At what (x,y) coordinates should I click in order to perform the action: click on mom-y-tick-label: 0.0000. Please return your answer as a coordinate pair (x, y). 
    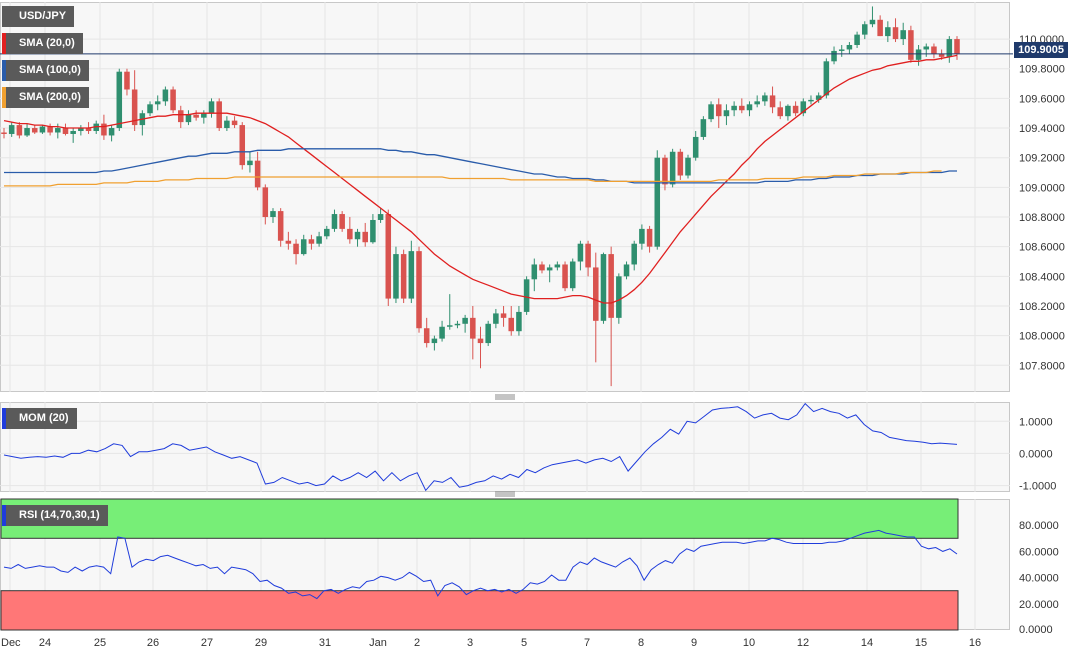
    Looking at the image, I should click on (1036, 454).